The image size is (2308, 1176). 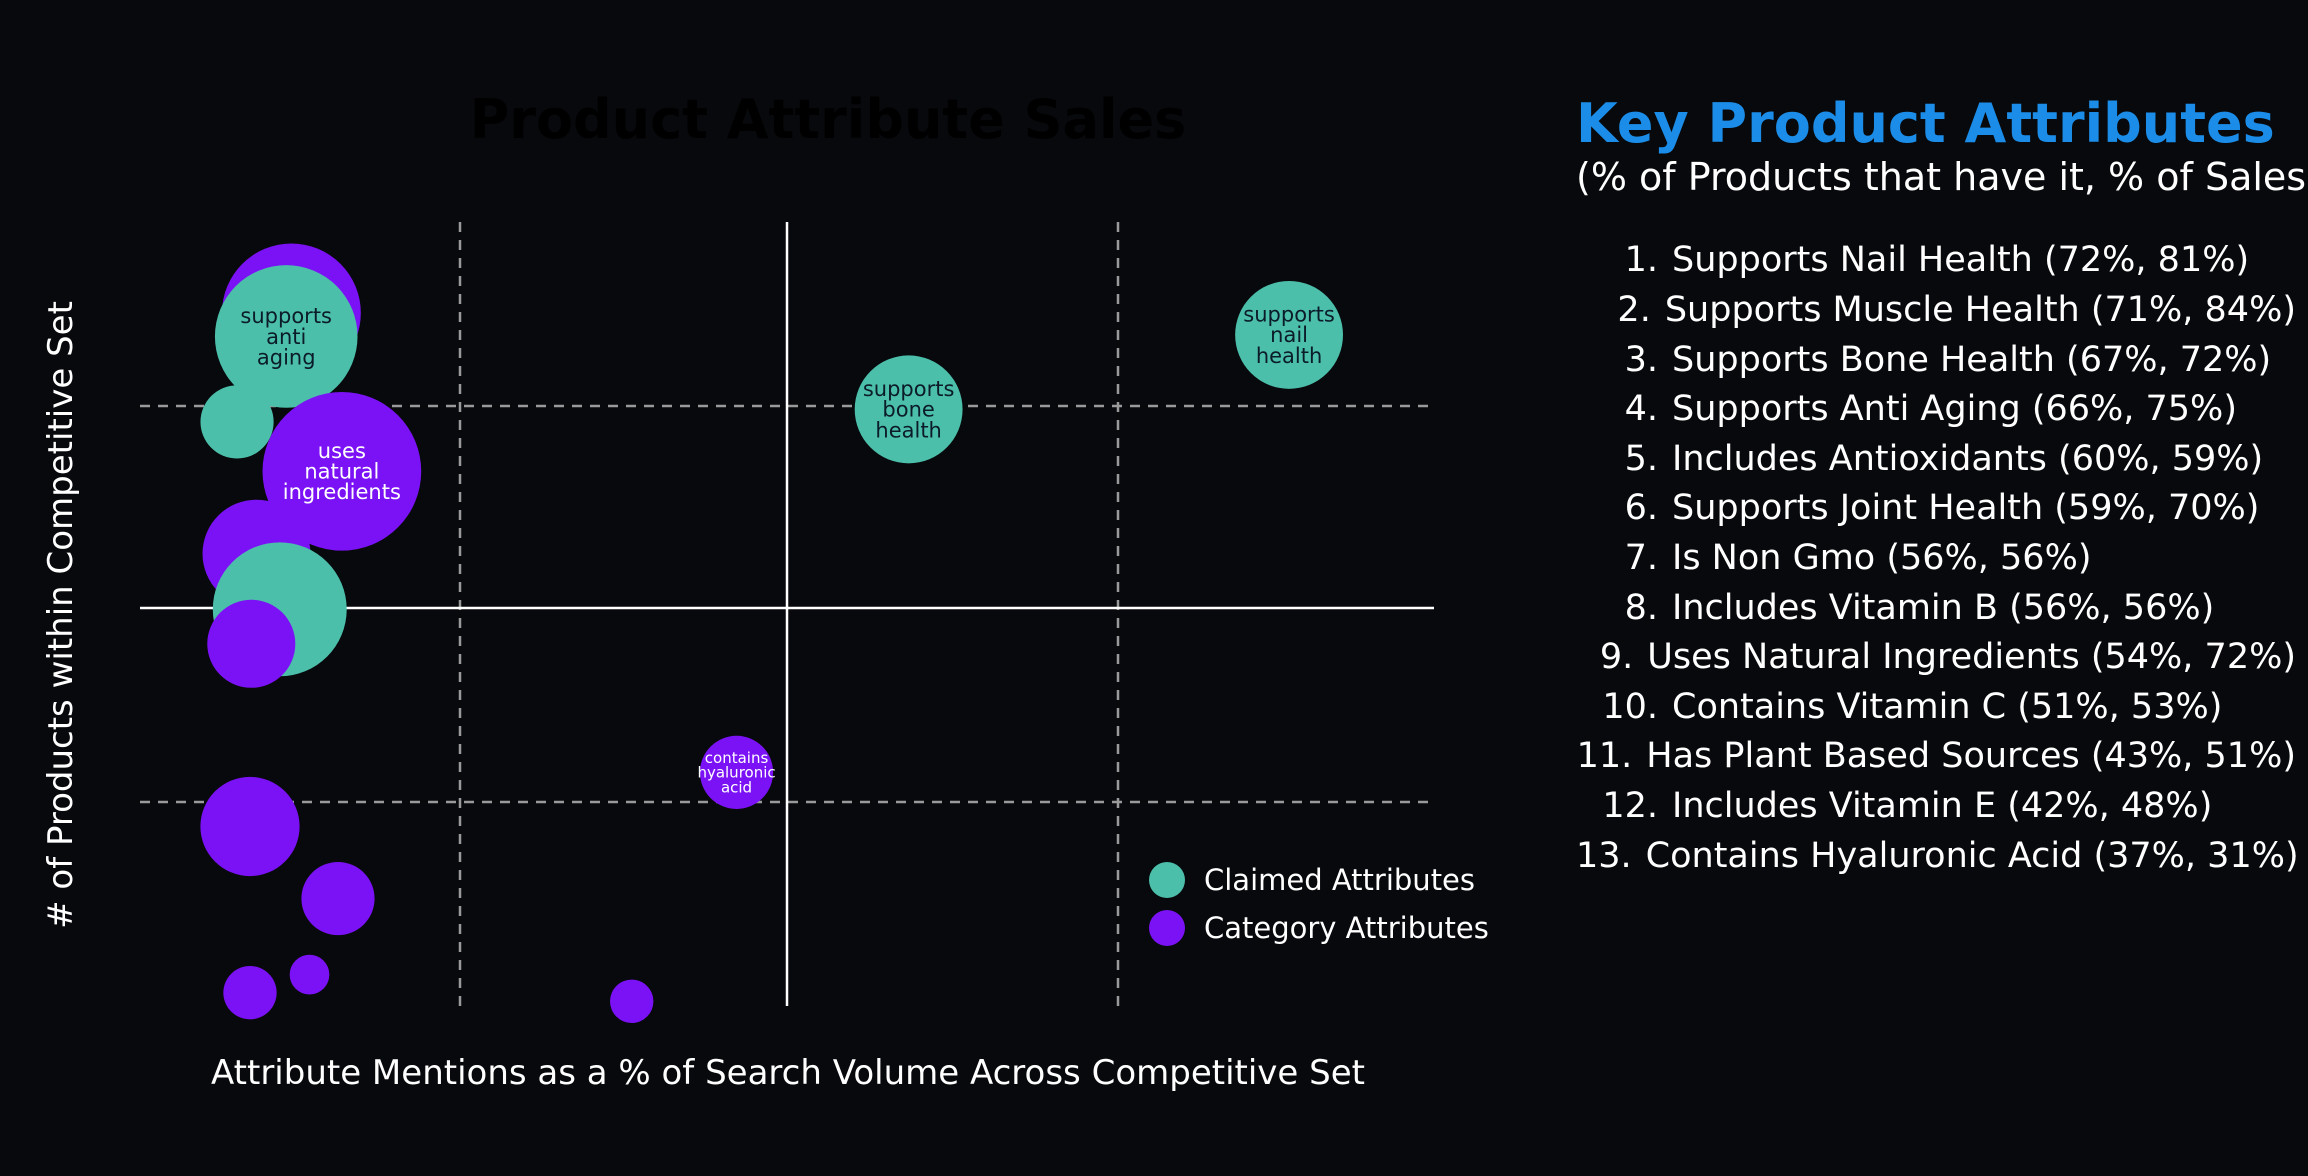 What do you see at coordinates (1641, 409) in the screenshot?
I see `attribute-rank: 4.` at bounding box center [1641, 409].